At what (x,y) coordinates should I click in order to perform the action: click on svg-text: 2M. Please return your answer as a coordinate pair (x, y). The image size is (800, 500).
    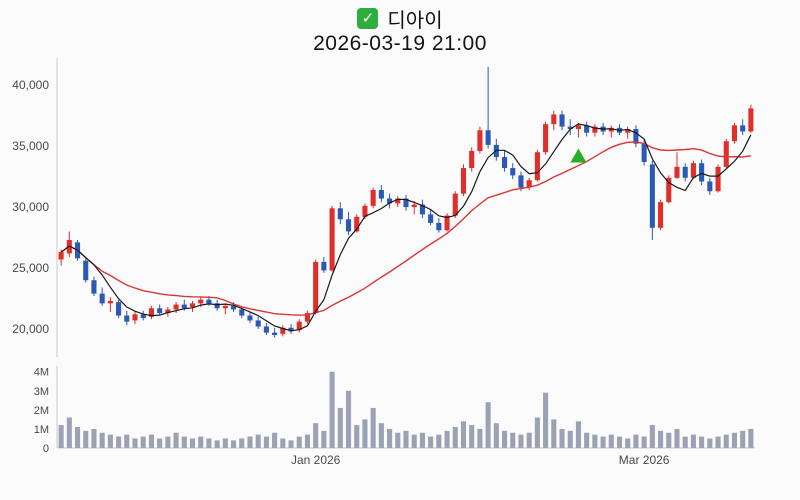
    Looking at the image, I should click on (41, 411).